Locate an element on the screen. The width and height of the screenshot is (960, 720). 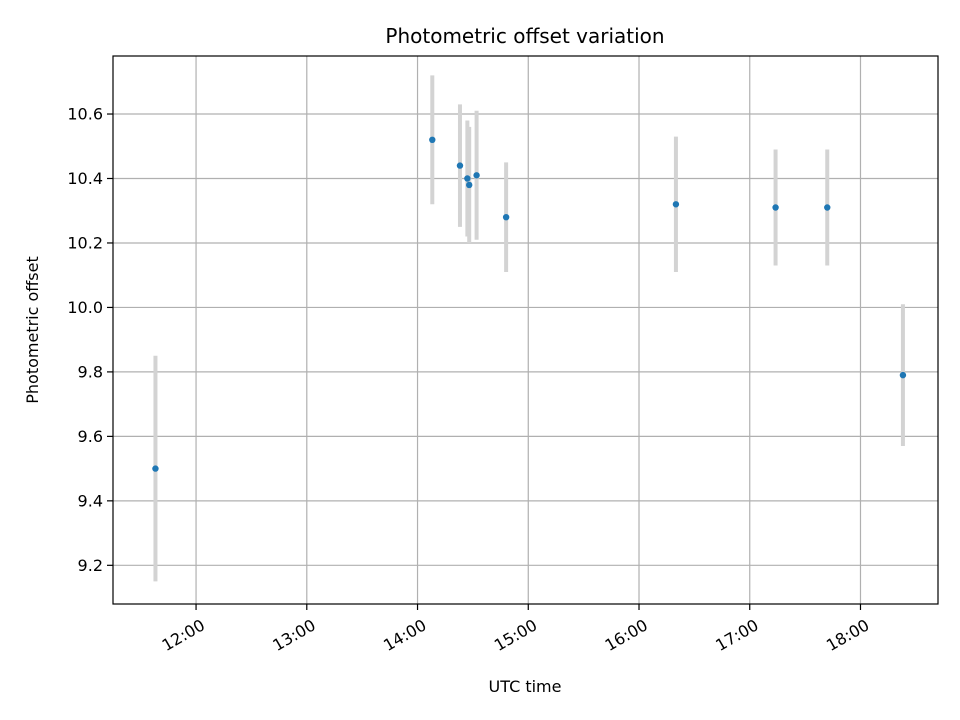
y-tick-label: 10.4 is located at coordinates (85, 178).